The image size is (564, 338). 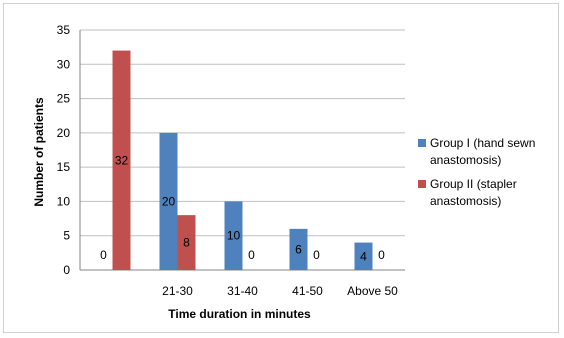 I want to click on bar-s1-c1, so click(x=168, y=201).